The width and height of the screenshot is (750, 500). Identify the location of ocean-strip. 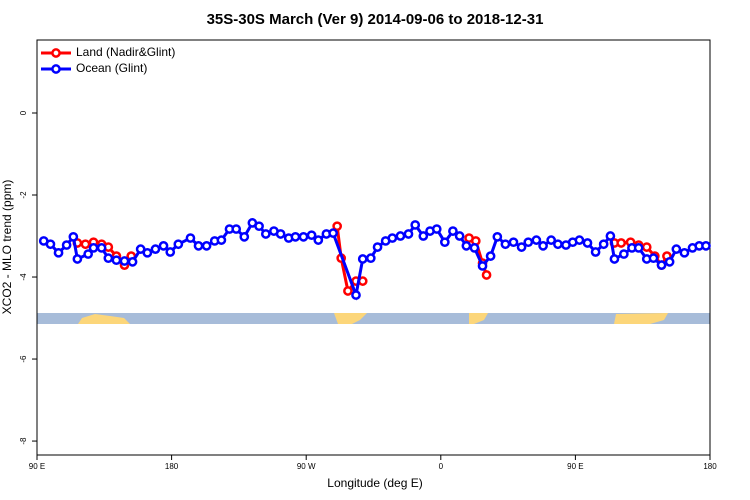
(373, 318).